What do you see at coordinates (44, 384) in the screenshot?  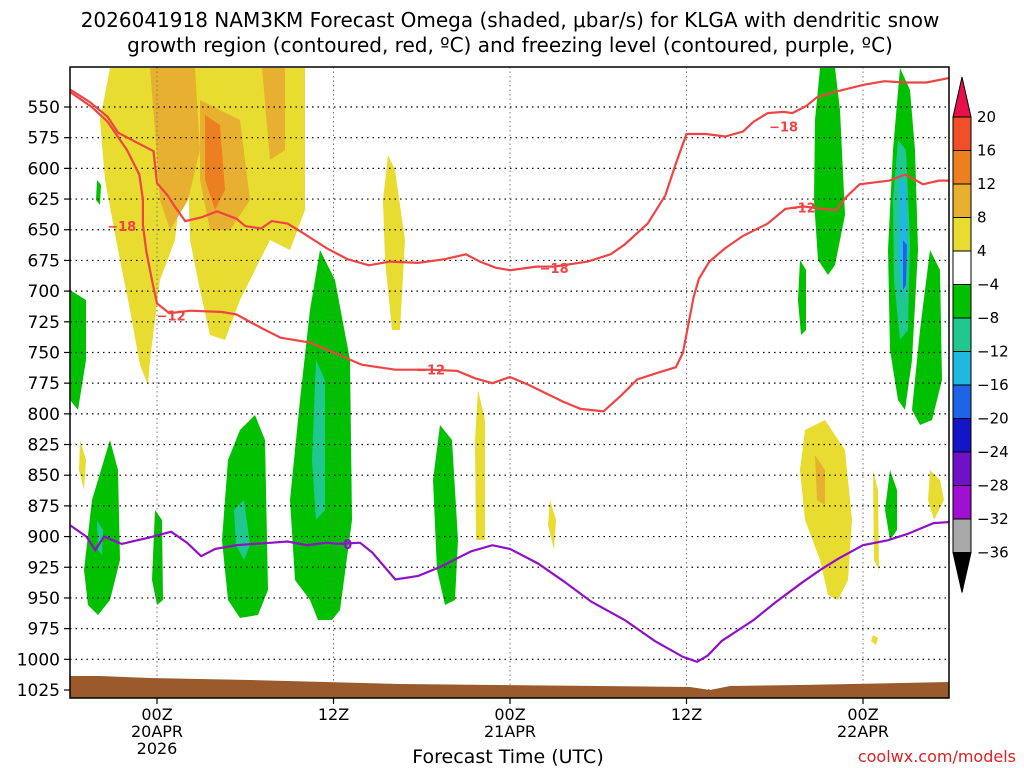 I see `y-tick-label: 775` at bounding box center [44, 384].